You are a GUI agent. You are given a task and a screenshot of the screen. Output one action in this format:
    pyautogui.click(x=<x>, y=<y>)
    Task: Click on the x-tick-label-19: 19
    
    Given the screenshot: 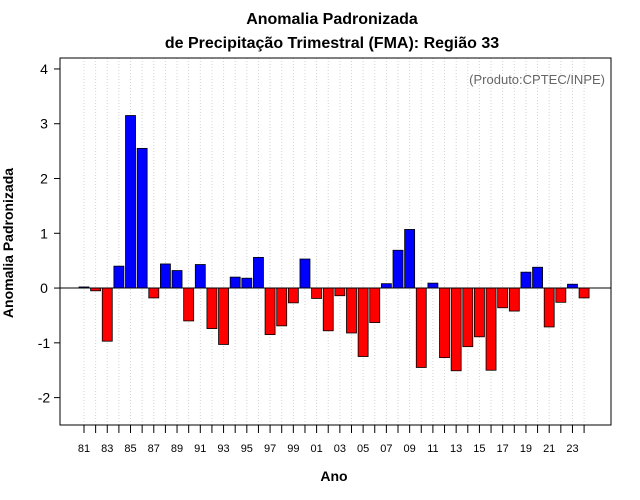 What is the action you would take?
    pyautogui.click(x=526, y=449)
    